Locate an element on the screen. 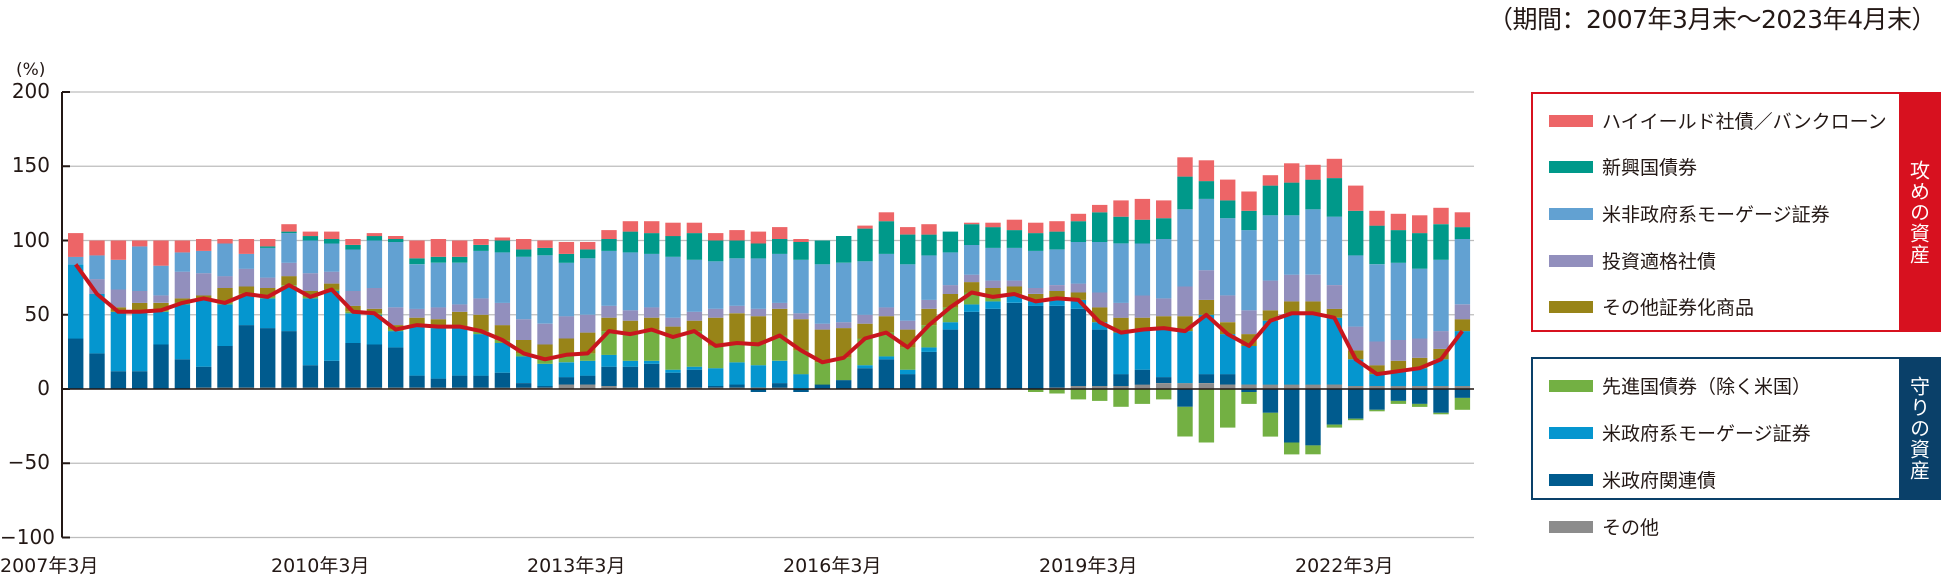  x-tick-label: 2013年3月 is located at coordinates (576, 566).